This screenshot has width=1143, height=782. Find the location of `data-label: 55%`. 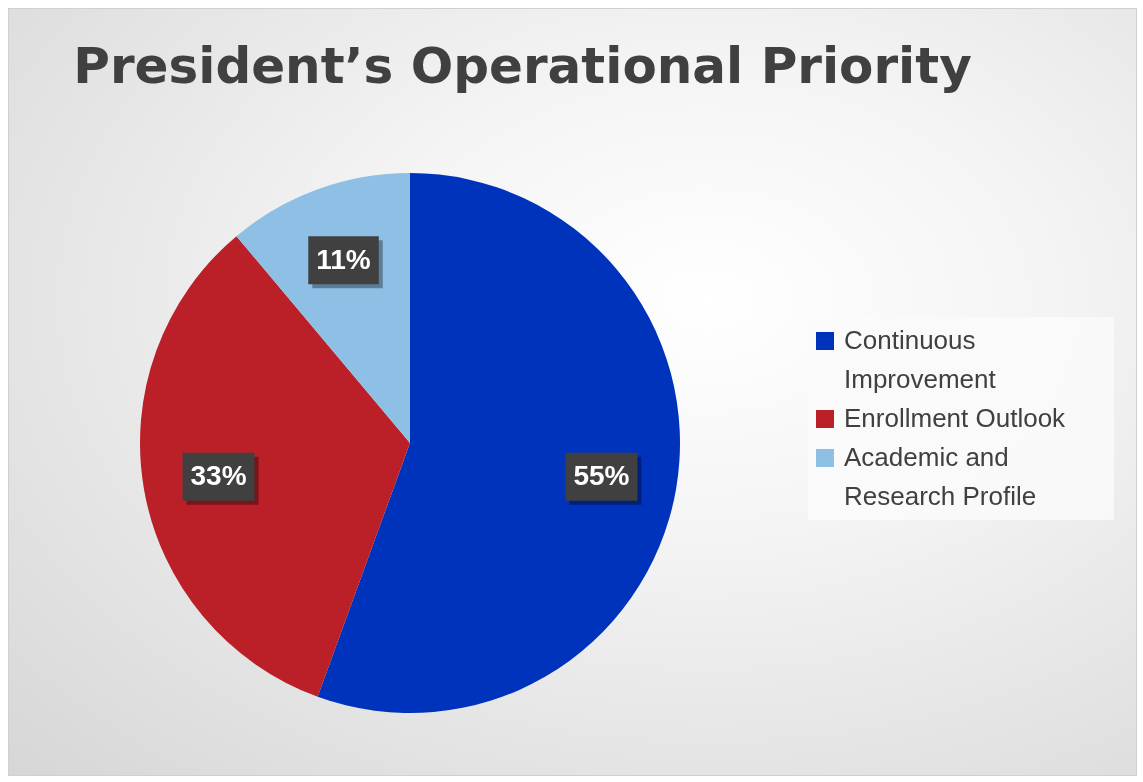

data-label: 55% is located at coordinates (601, 476).